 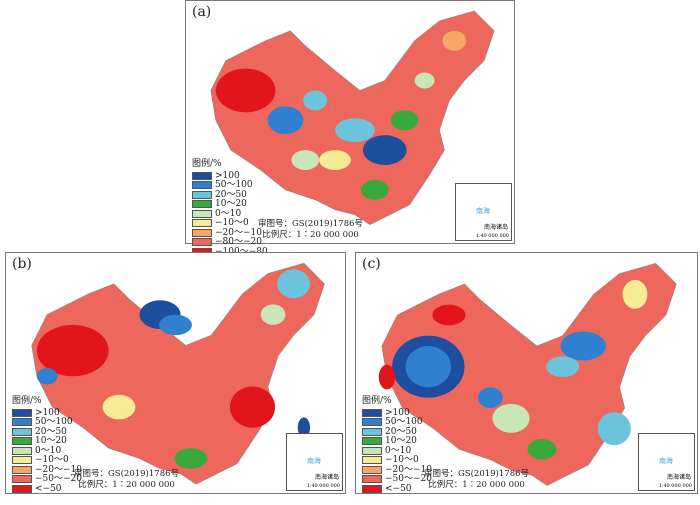 I want to click on legend-label: <−50, so click(x=398, y=488).